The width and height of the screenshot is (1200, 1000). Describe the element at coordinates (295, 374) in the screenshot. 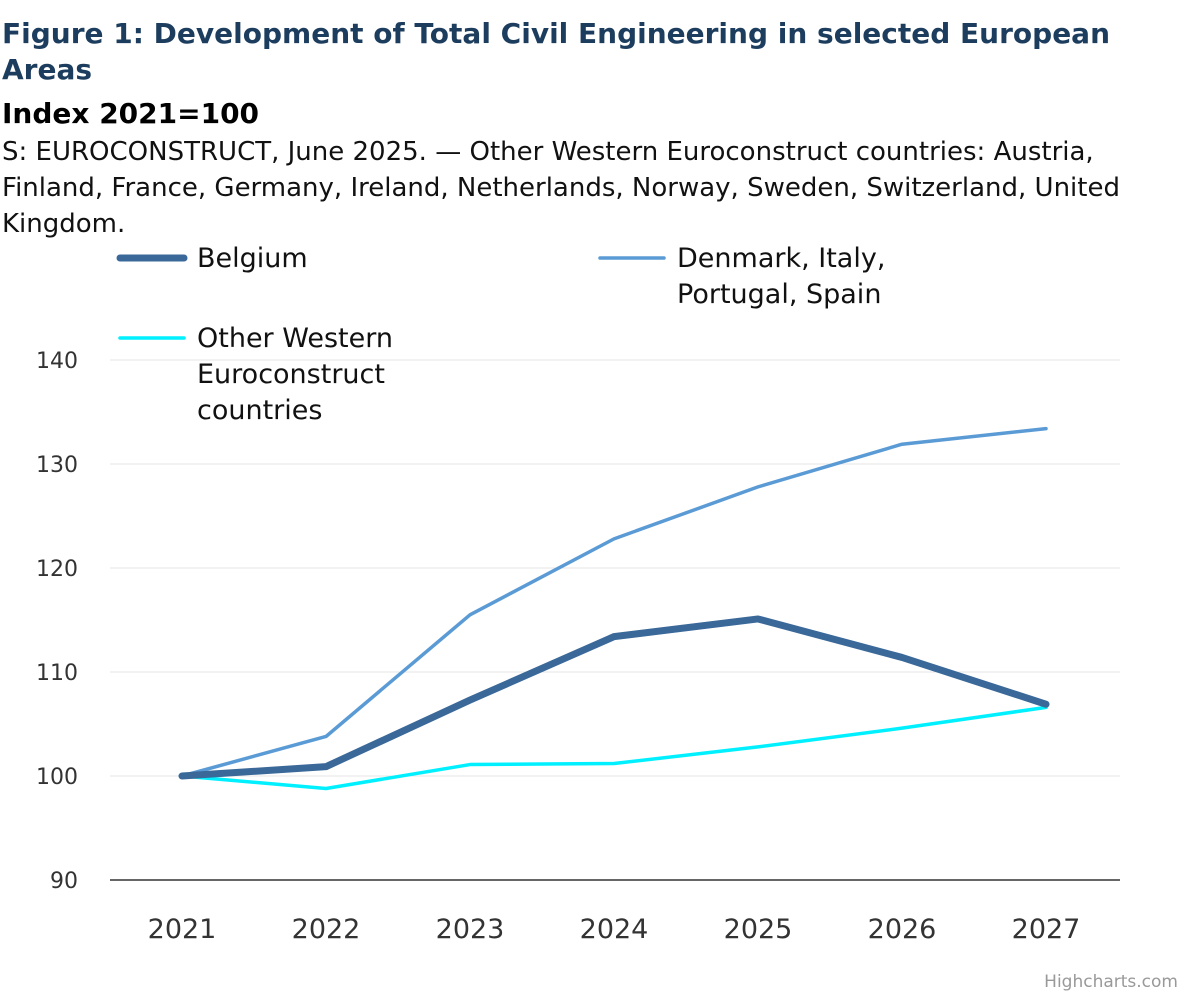

I see `legend-label-2: Other Western Euroconstruct countries` at that location.